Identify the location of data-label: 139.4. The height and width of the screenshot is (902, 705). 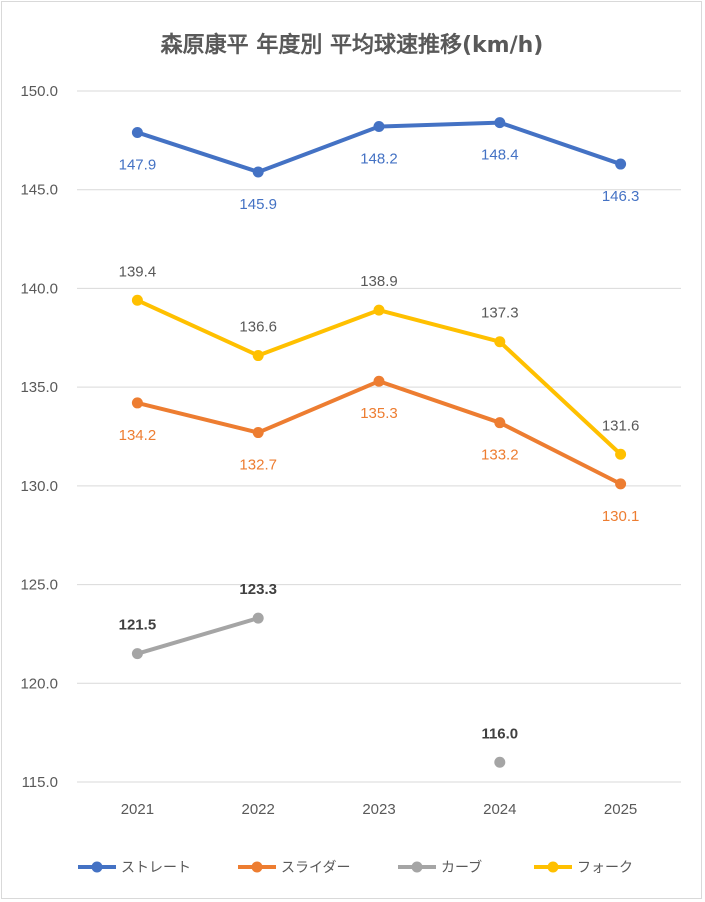
(138, 271).